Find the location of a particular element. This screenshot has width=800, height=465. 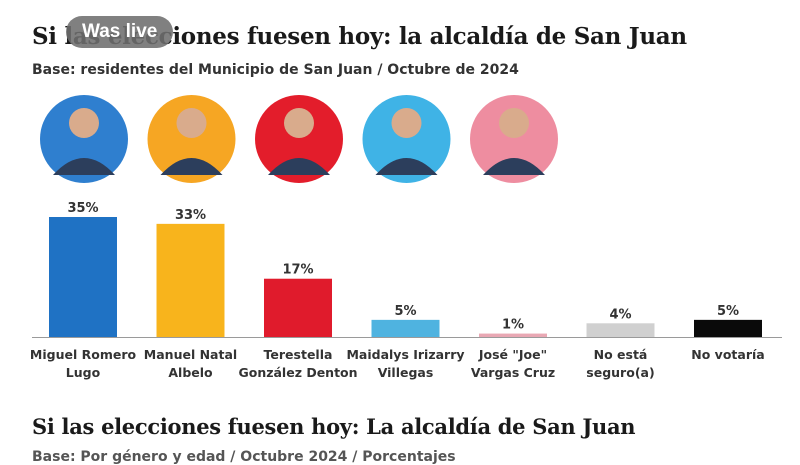

was-live-badge: Was live is located at coordinates (120, 32).